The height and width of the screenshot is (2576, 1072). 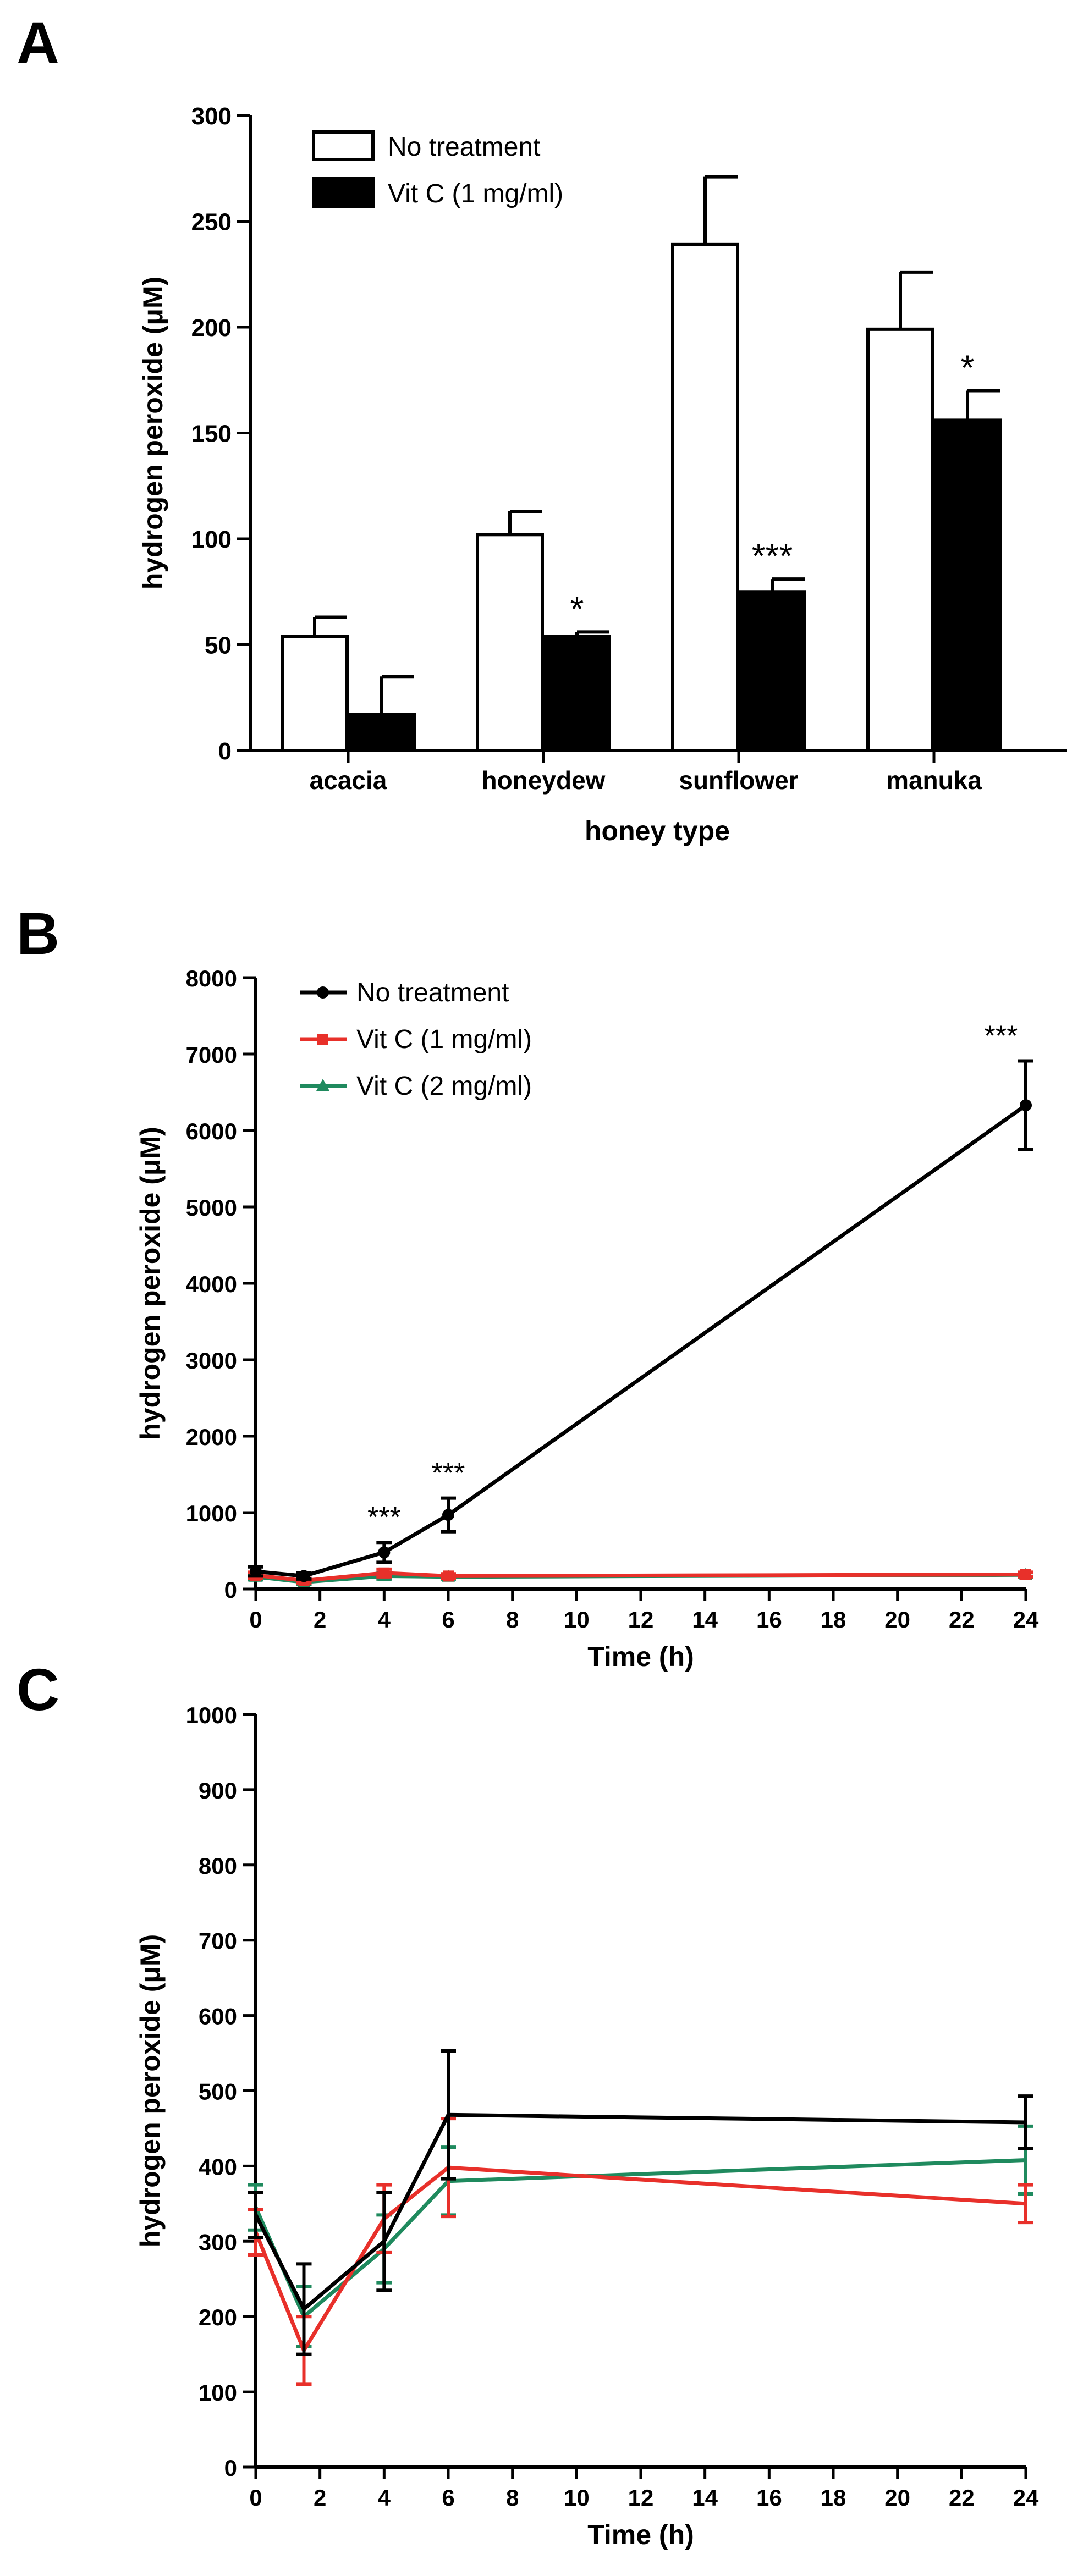 What do you see at coordinates (641, 1656) in the screenshot?
I see `chart-b-x-axis-label: Time (h)` at bounding box center [641, 1656].